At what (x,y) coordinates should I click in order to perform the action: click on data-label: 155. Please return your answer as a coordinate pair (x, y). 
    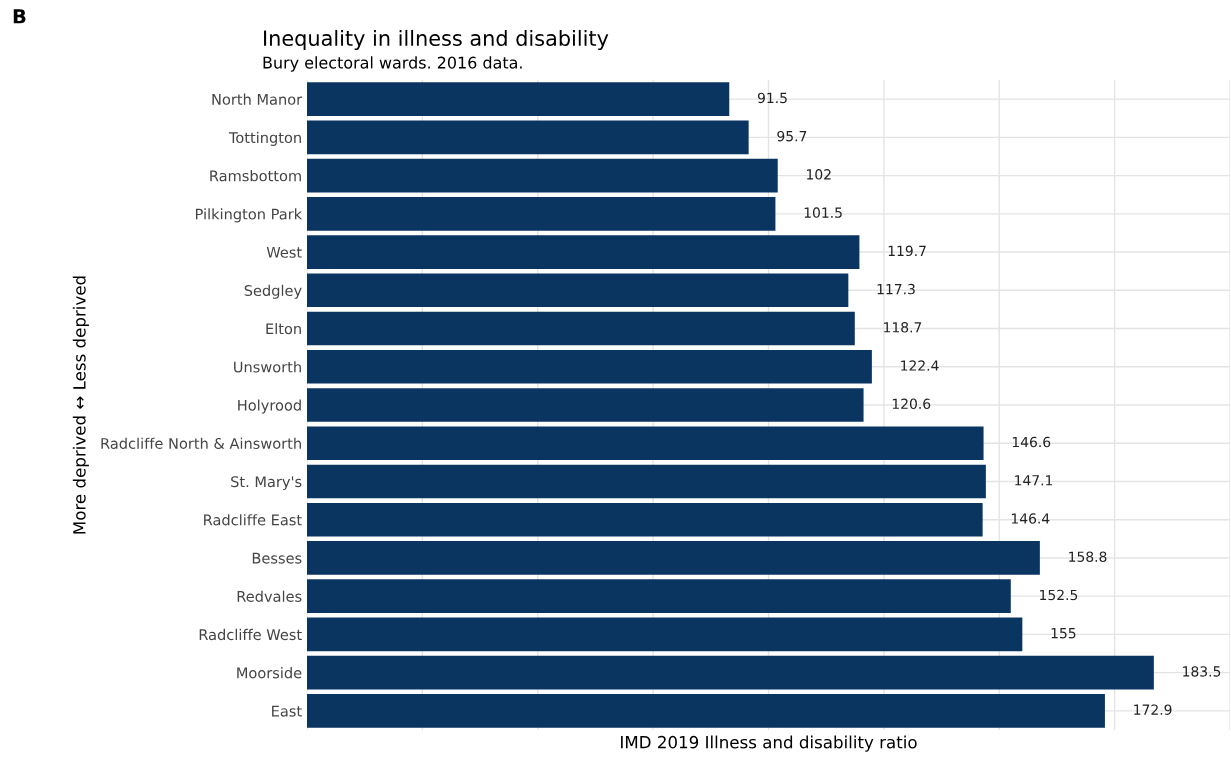
    Looking at the image, I should click on (1063, 633).